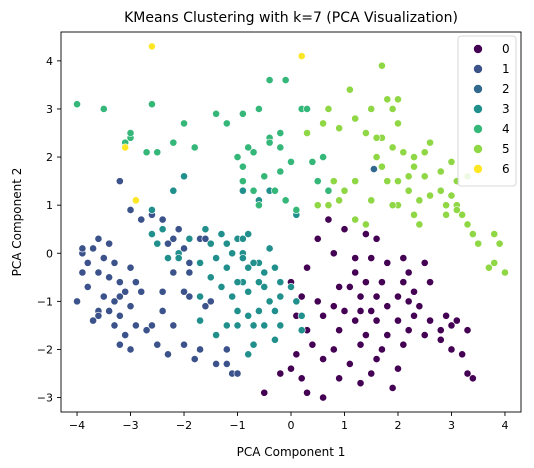 Image resolution: width=534 pixels, height=468 pixels. I want to click on x-tick-label: 1, so click(344, 425).